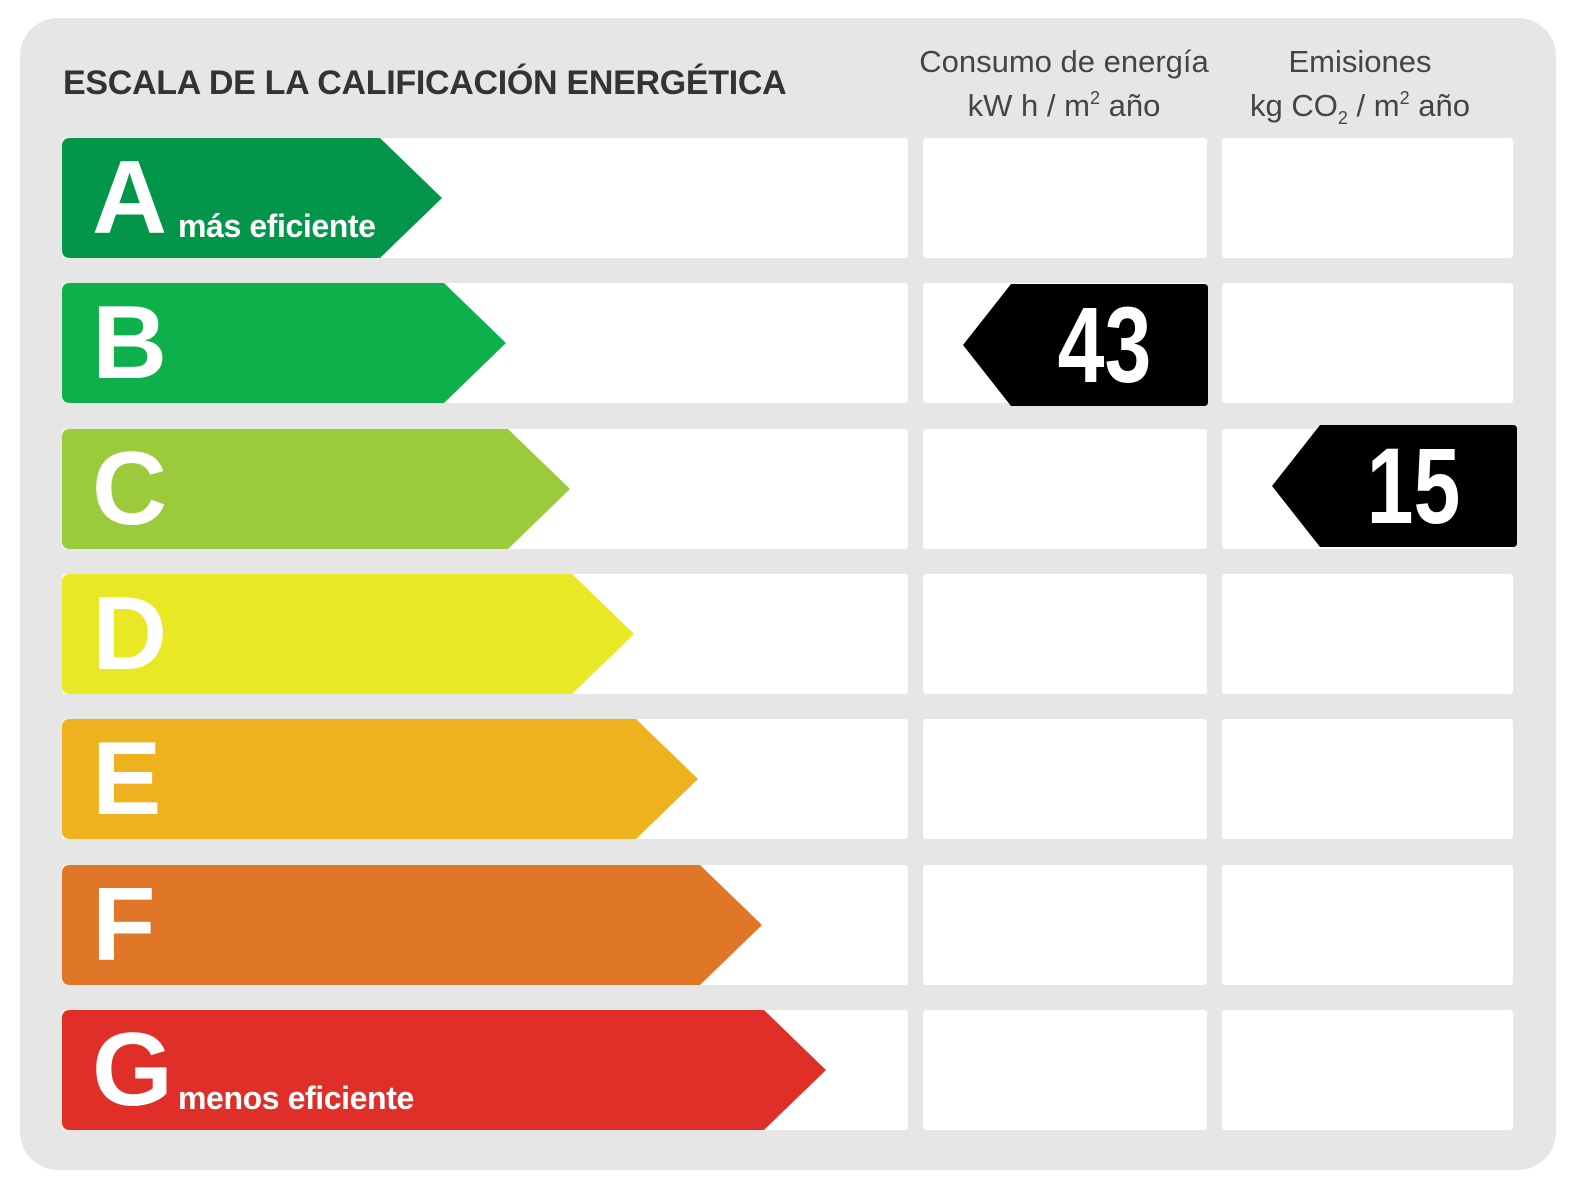 This screenshot has height=1202, width=1576. What do you see at coordinates (1064, 84) in the screenshot?
I see `consumption-column-header: Consumo de energía kW h / m2 año` at bounding box center [1064, 84].